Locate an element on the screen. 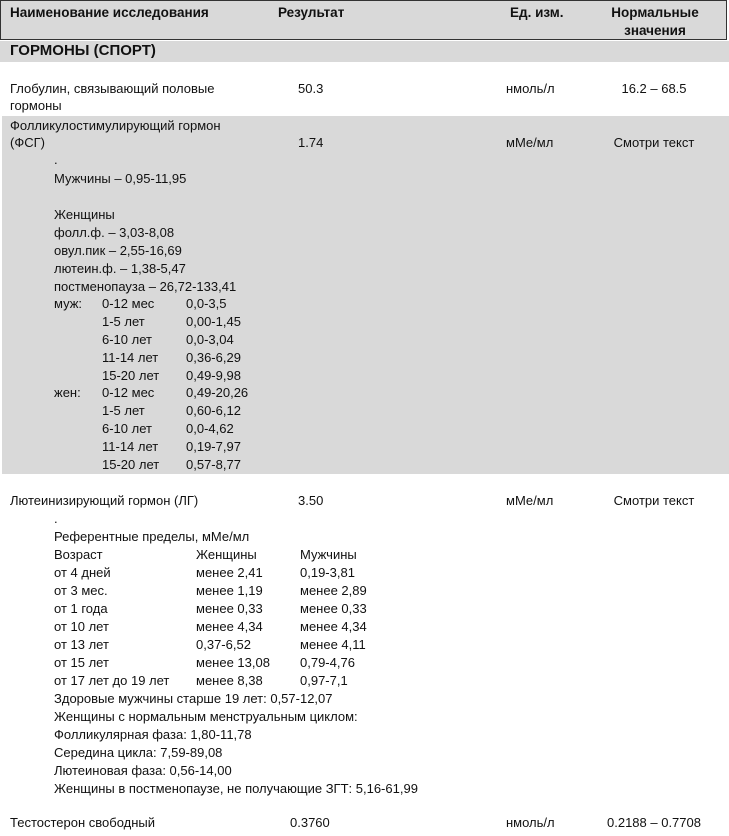 This screenshot has width=729, height=836. lh-column-header: Возраст is located at coordinates (78, 554).